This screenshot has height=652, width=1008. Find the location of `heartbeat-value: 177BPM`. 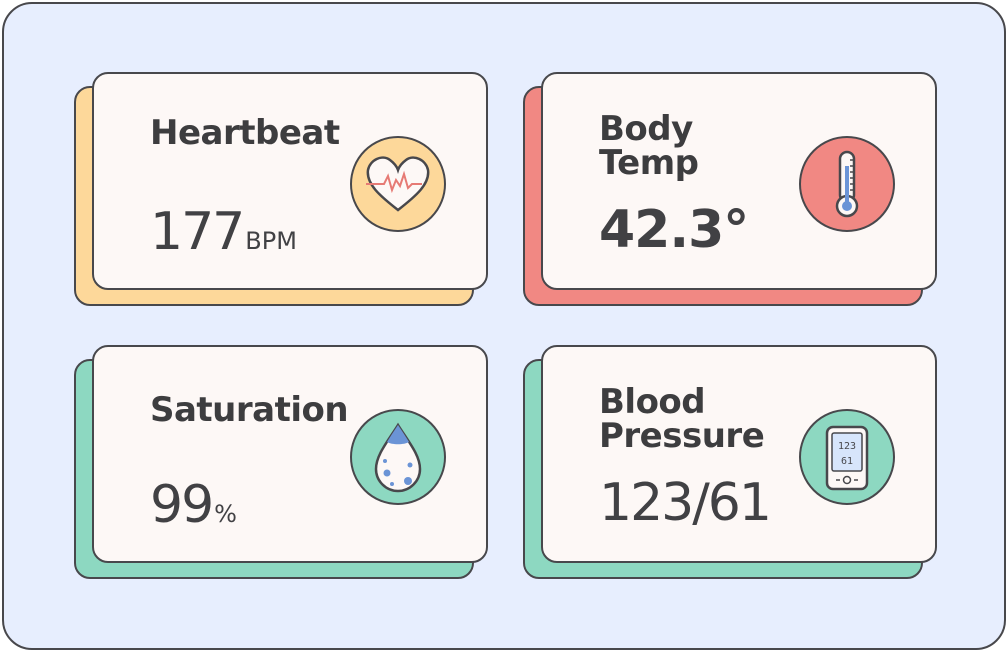

heartbeat-value: 177BPM is located at coordinates (223, 232).